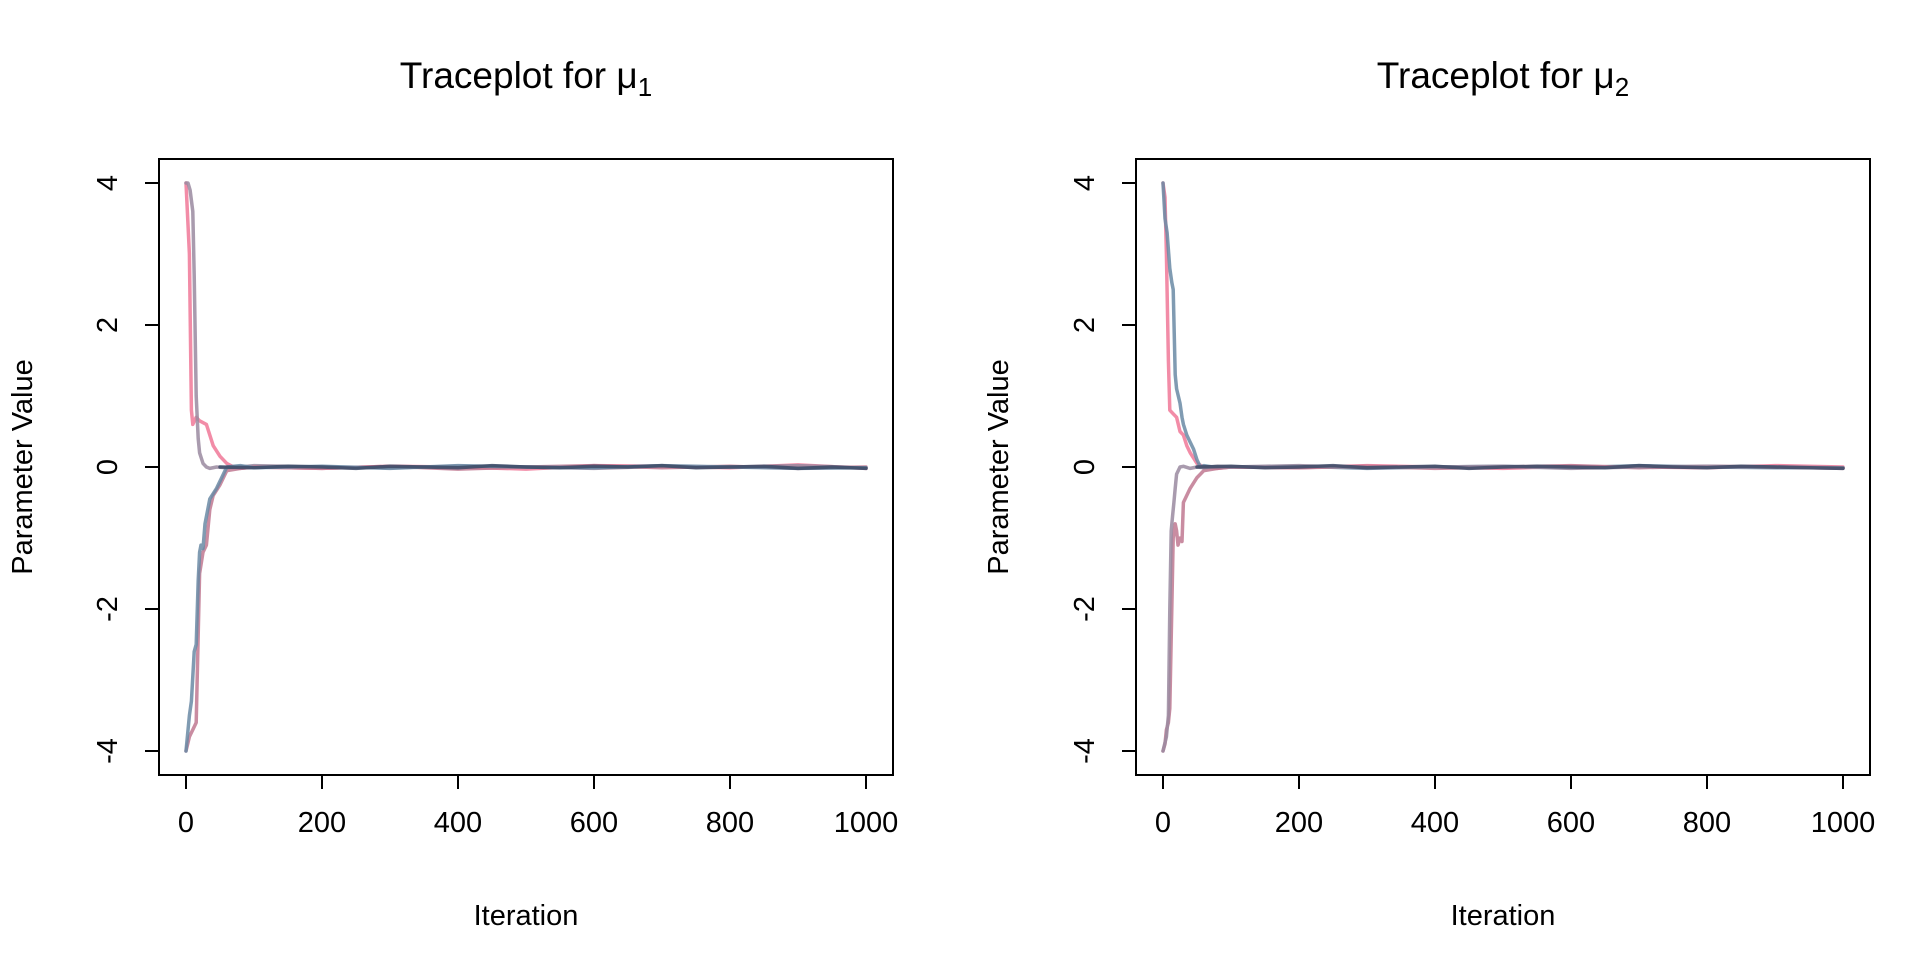 Image resolution: width=1920 pixels, height=965 pixels. What do you see at coordinates (1622, 87) in the screenshot?
I see `chart-title-subscript: 2` at bounding box center [1622, 87].